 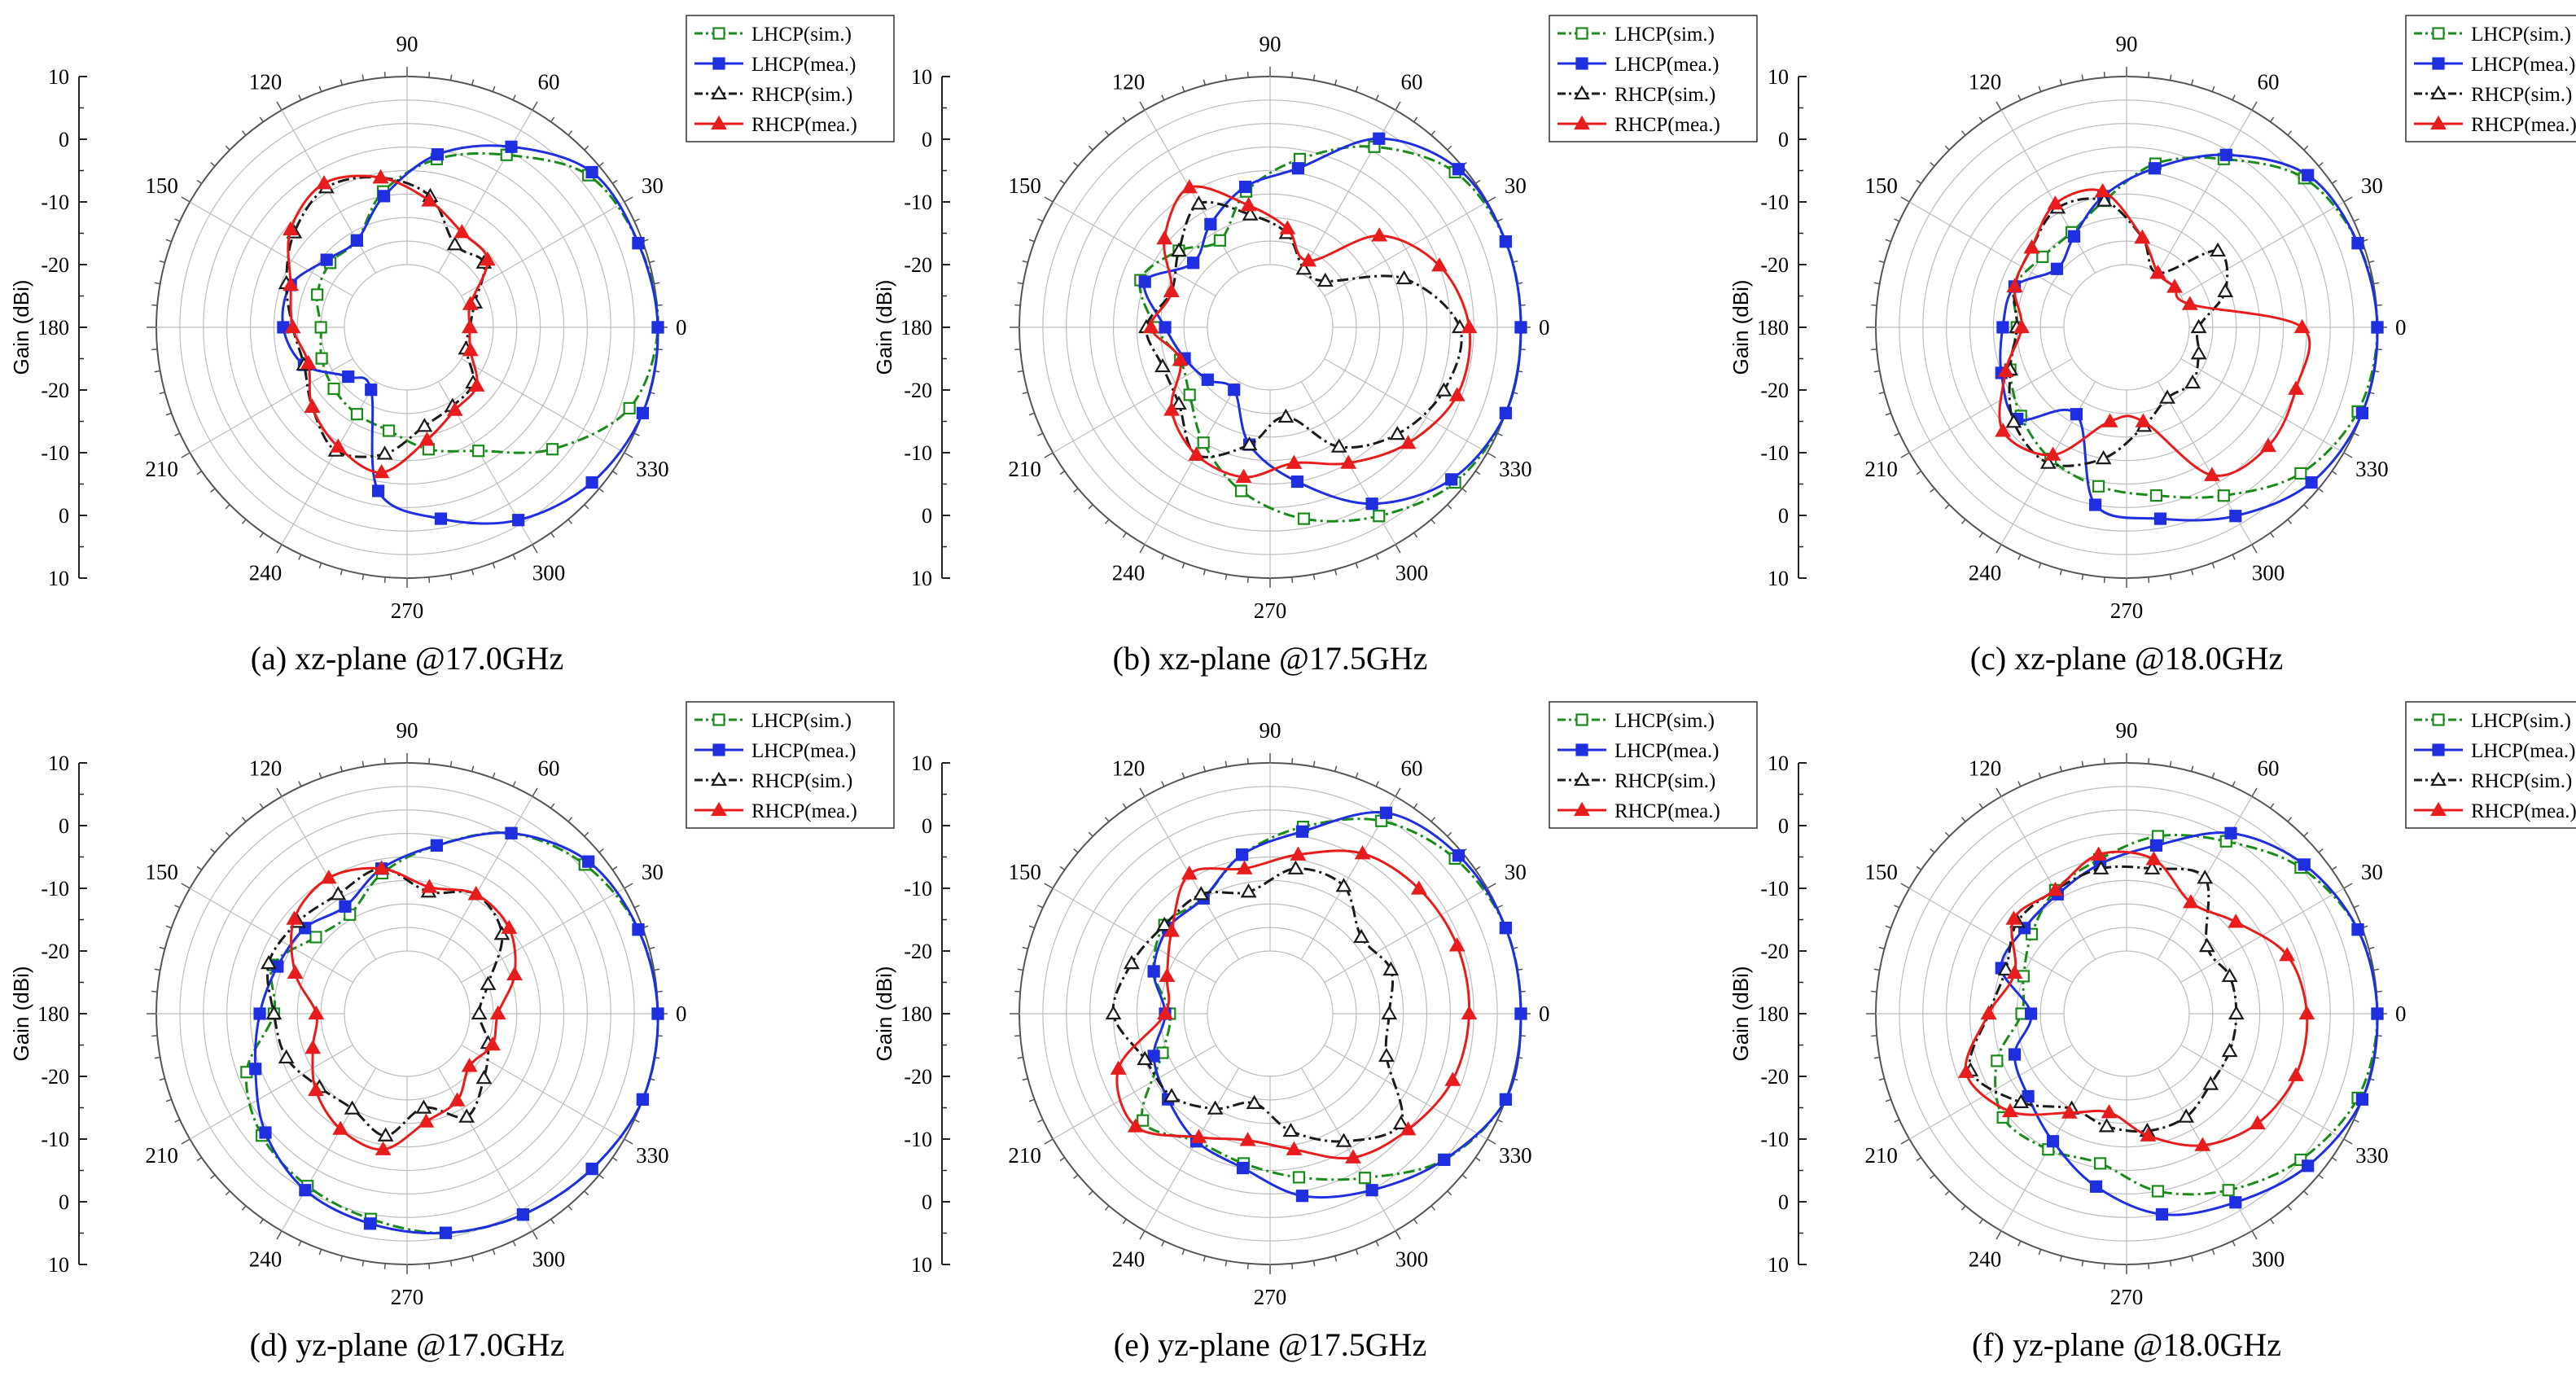 What do you see at coordinates (1024, 1155) in the screenshot?
I see `angle-label: 210` at bounding box center [1024, 1155].